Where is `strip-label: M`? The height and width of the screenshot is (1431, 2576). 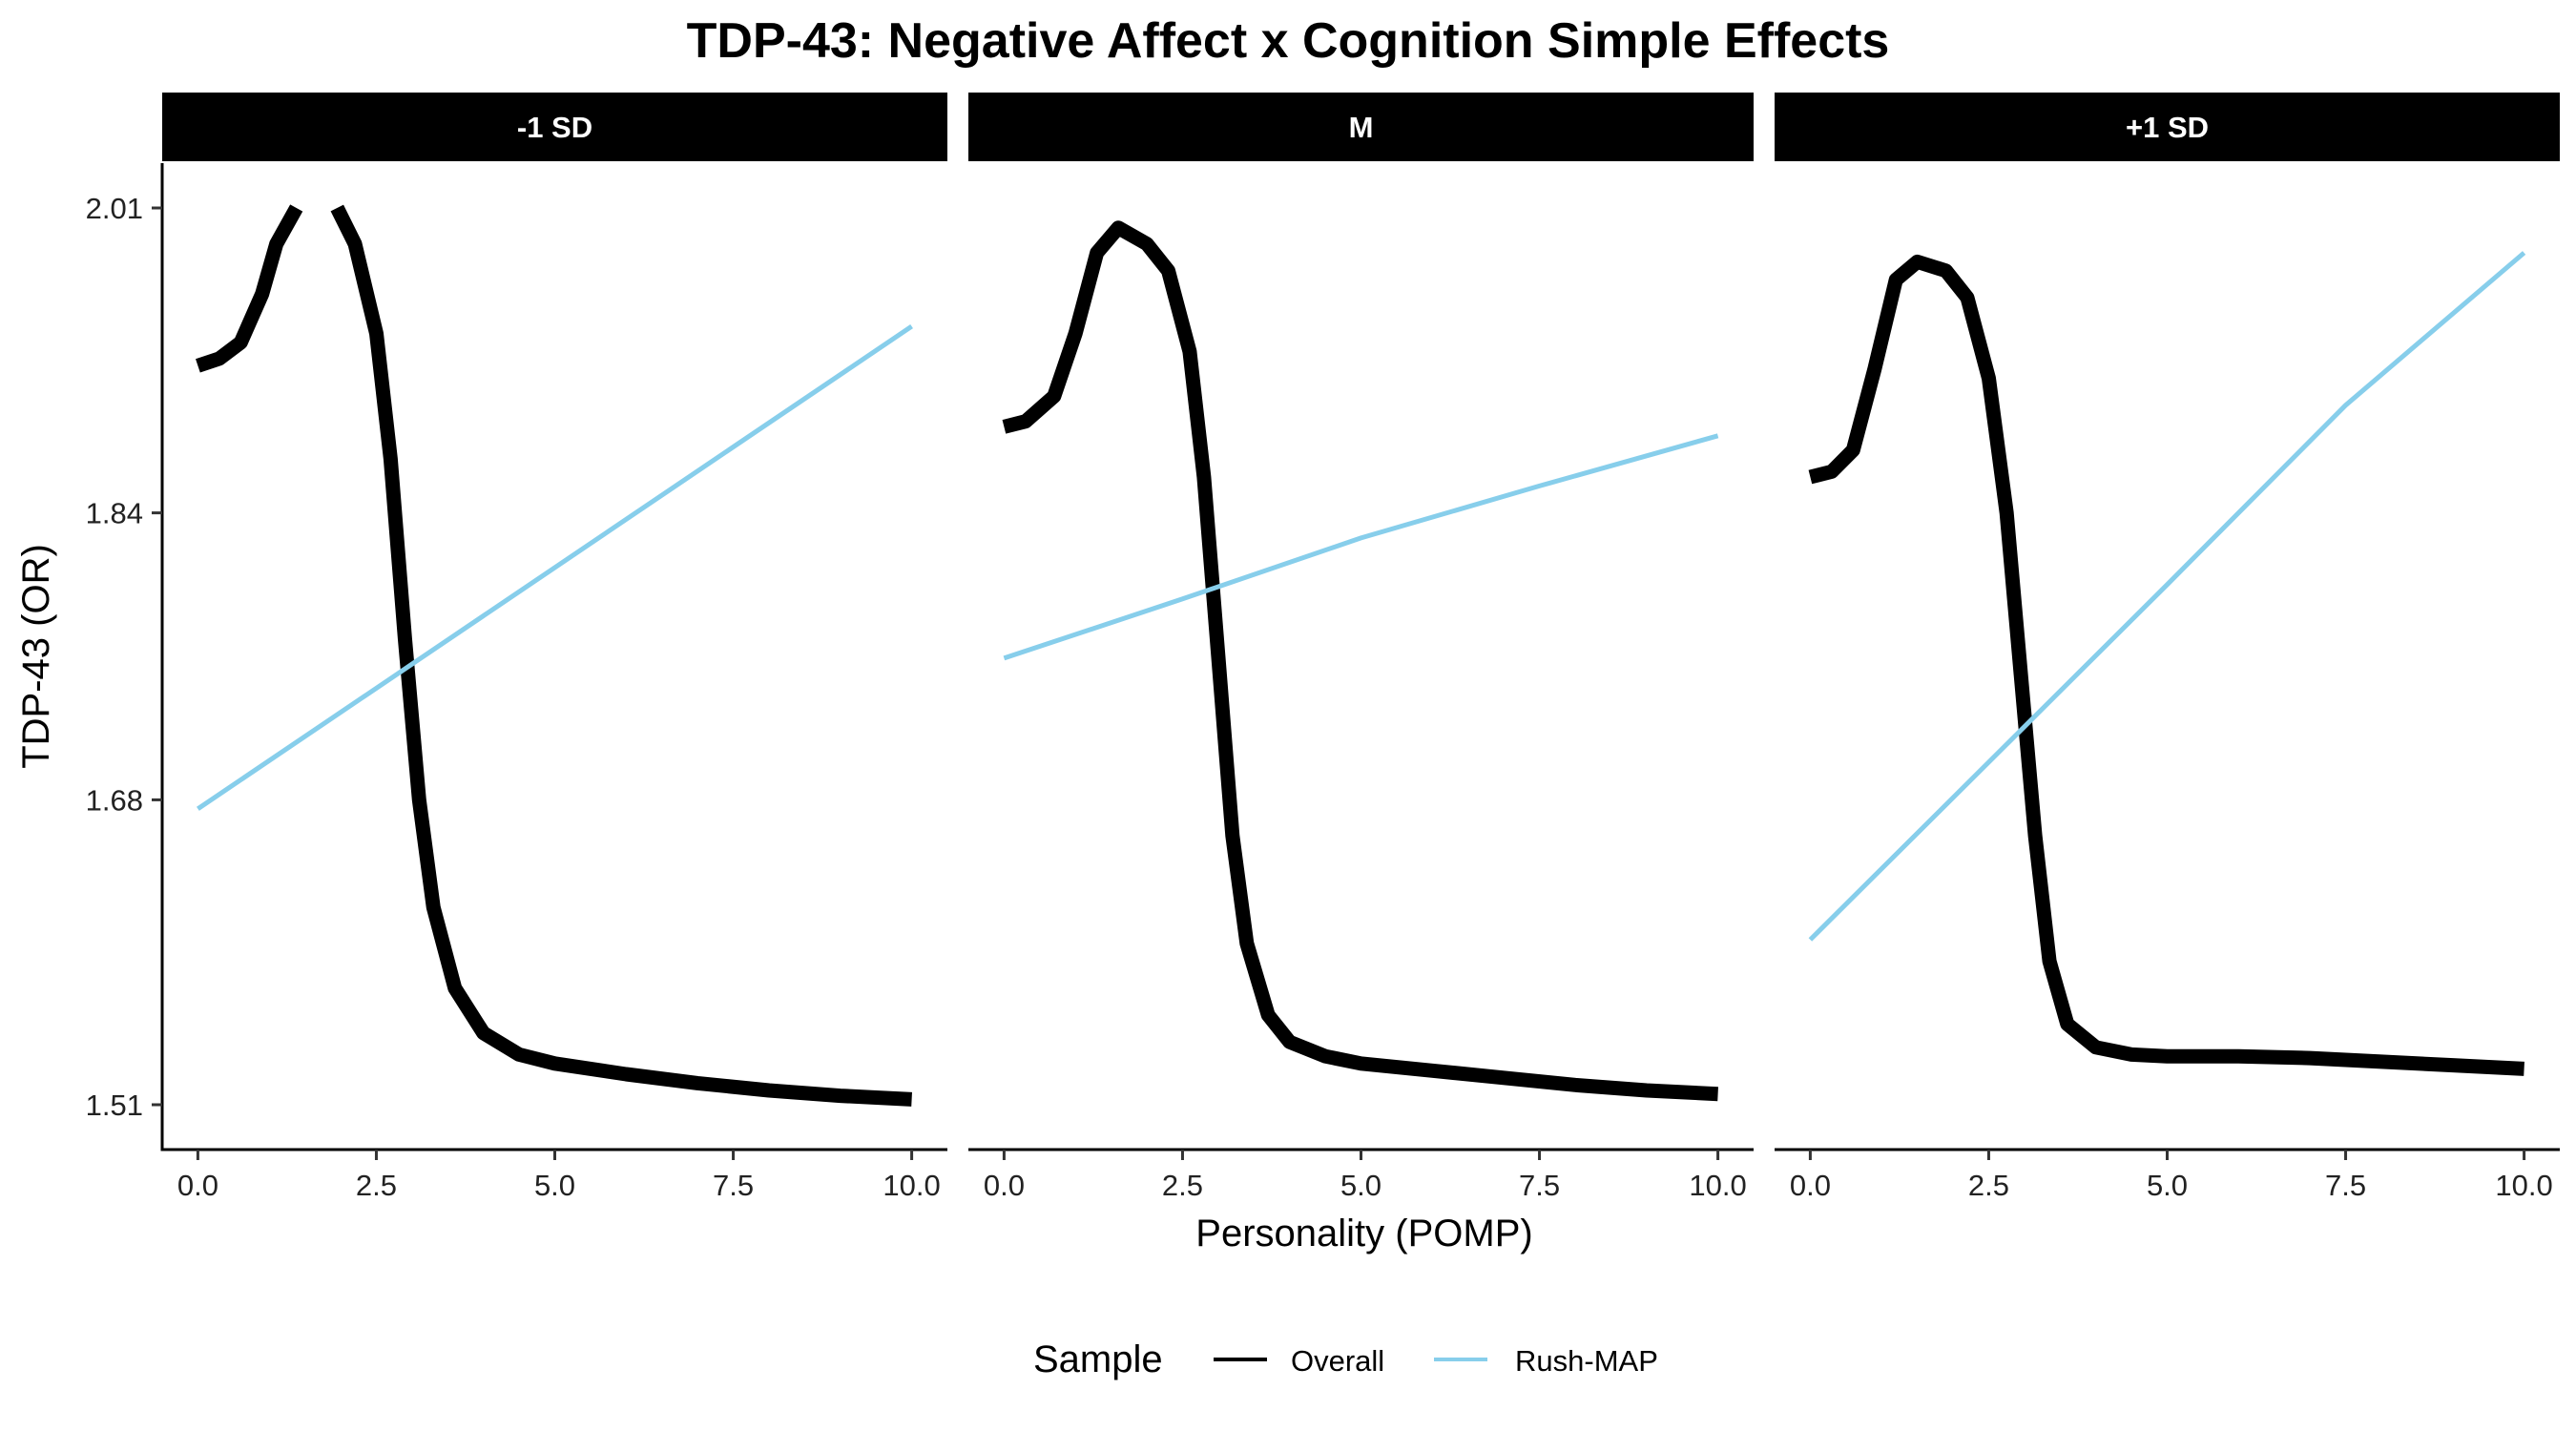 strip-label: M is located at coordinates (1361, 127).